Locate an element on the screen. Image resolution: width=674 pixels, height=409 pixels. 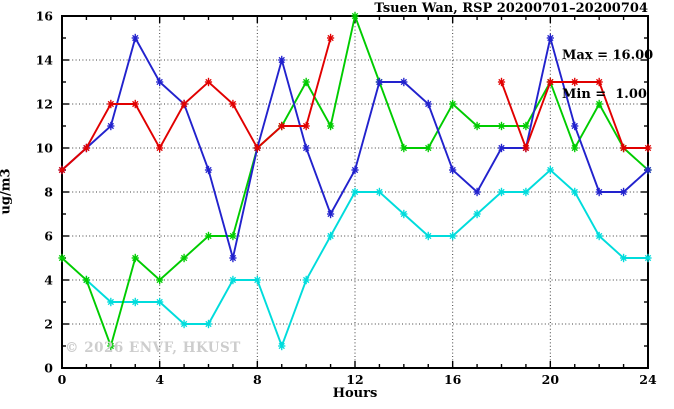
x-tick-label-12: 12 is located at coordinates (354, 379).